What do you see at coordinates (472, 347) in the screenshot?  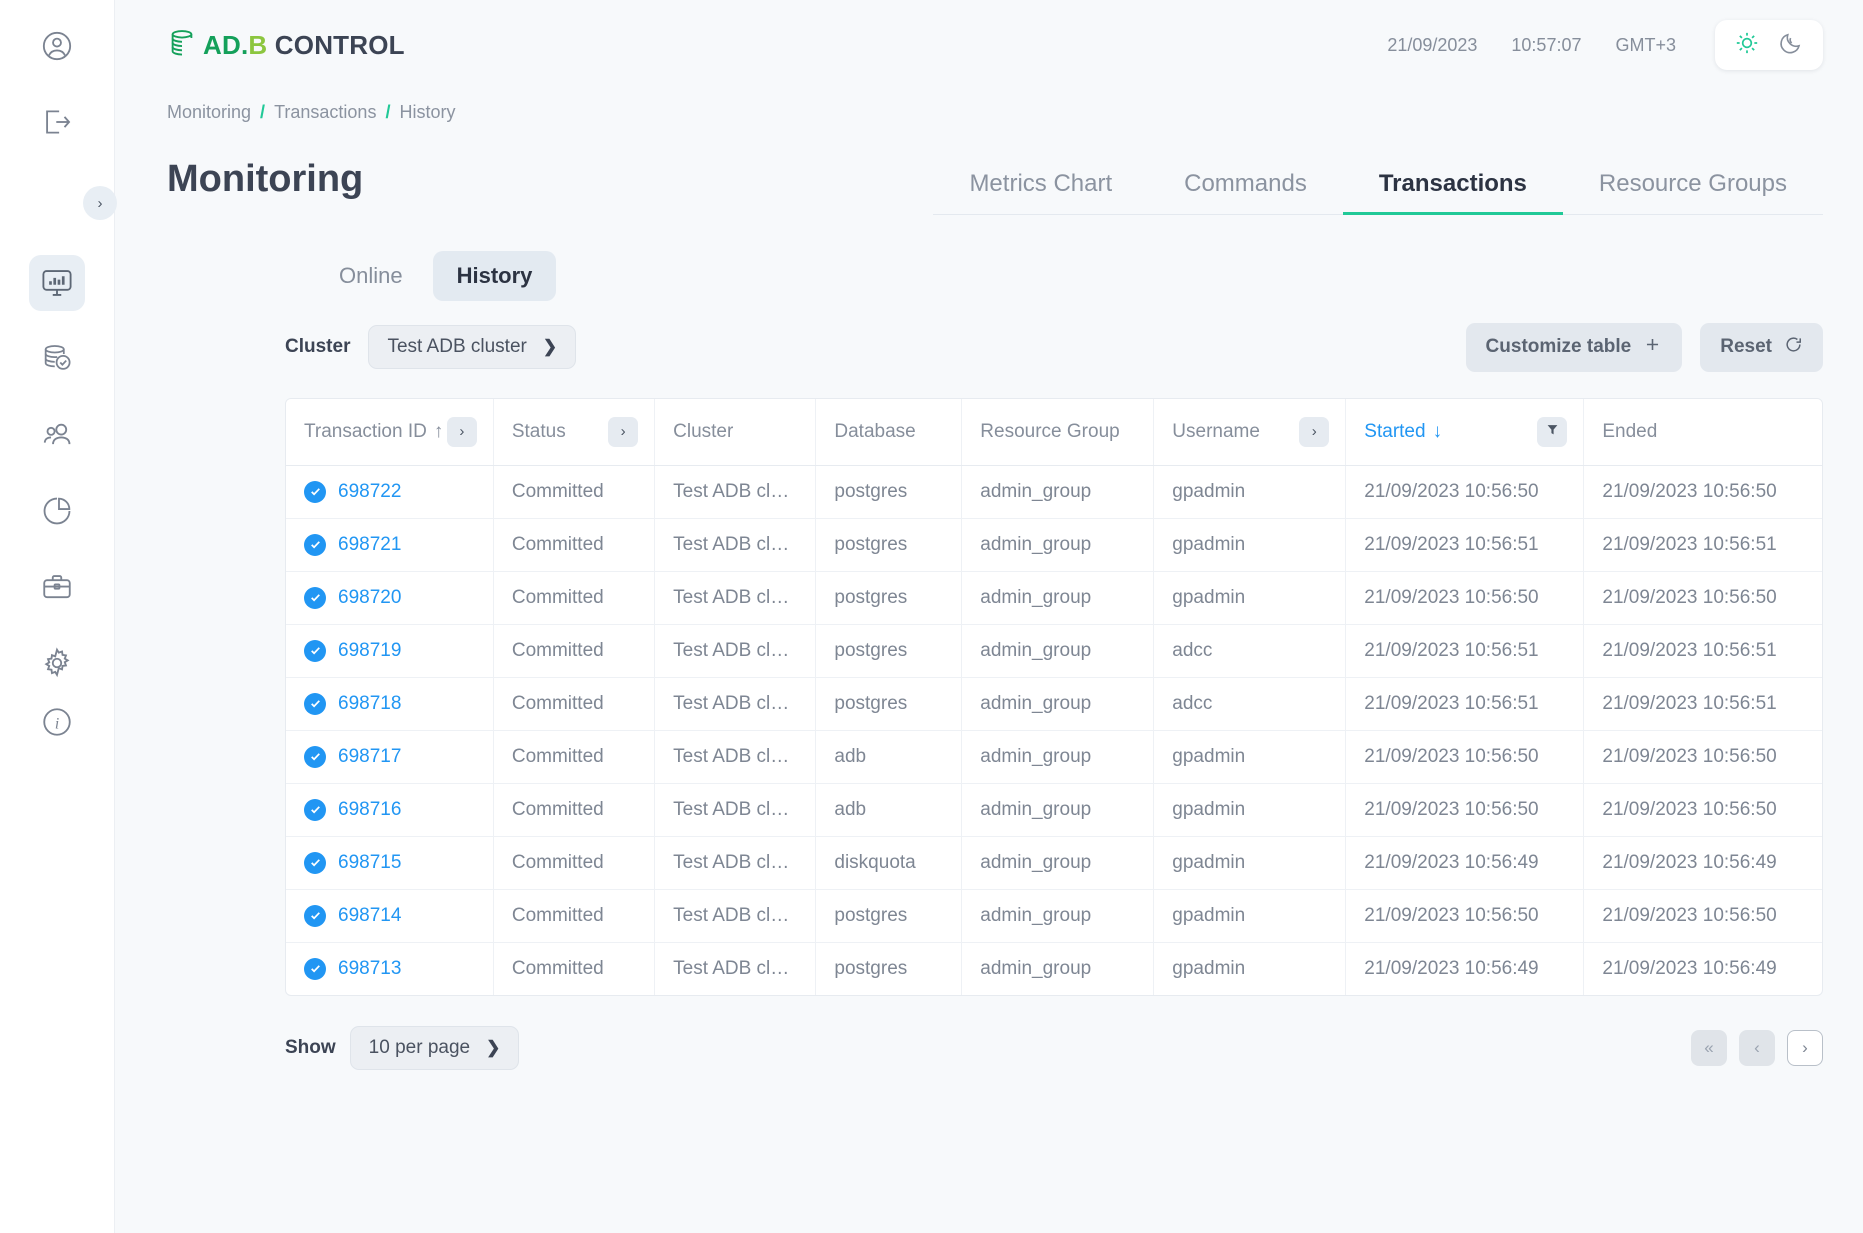 I see `cluster-filter-select: Test ADB cluster ❯` at bounding box center [472, 347].